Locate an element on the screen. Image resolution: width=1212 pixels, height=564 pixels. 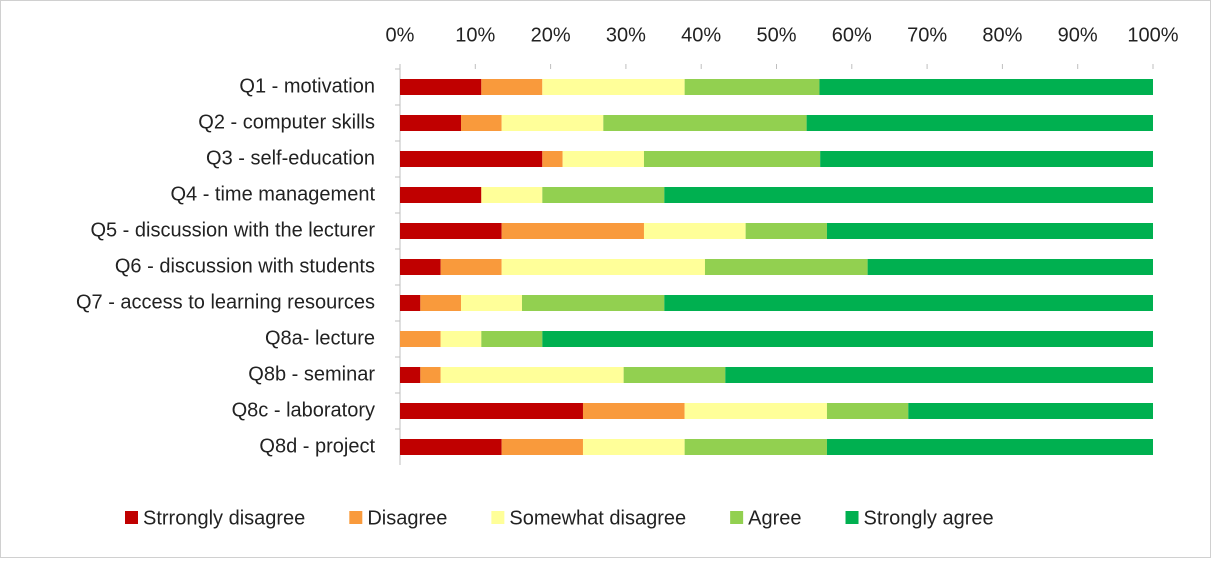
legend-label: Disagree is located at coordinates (407, 518).